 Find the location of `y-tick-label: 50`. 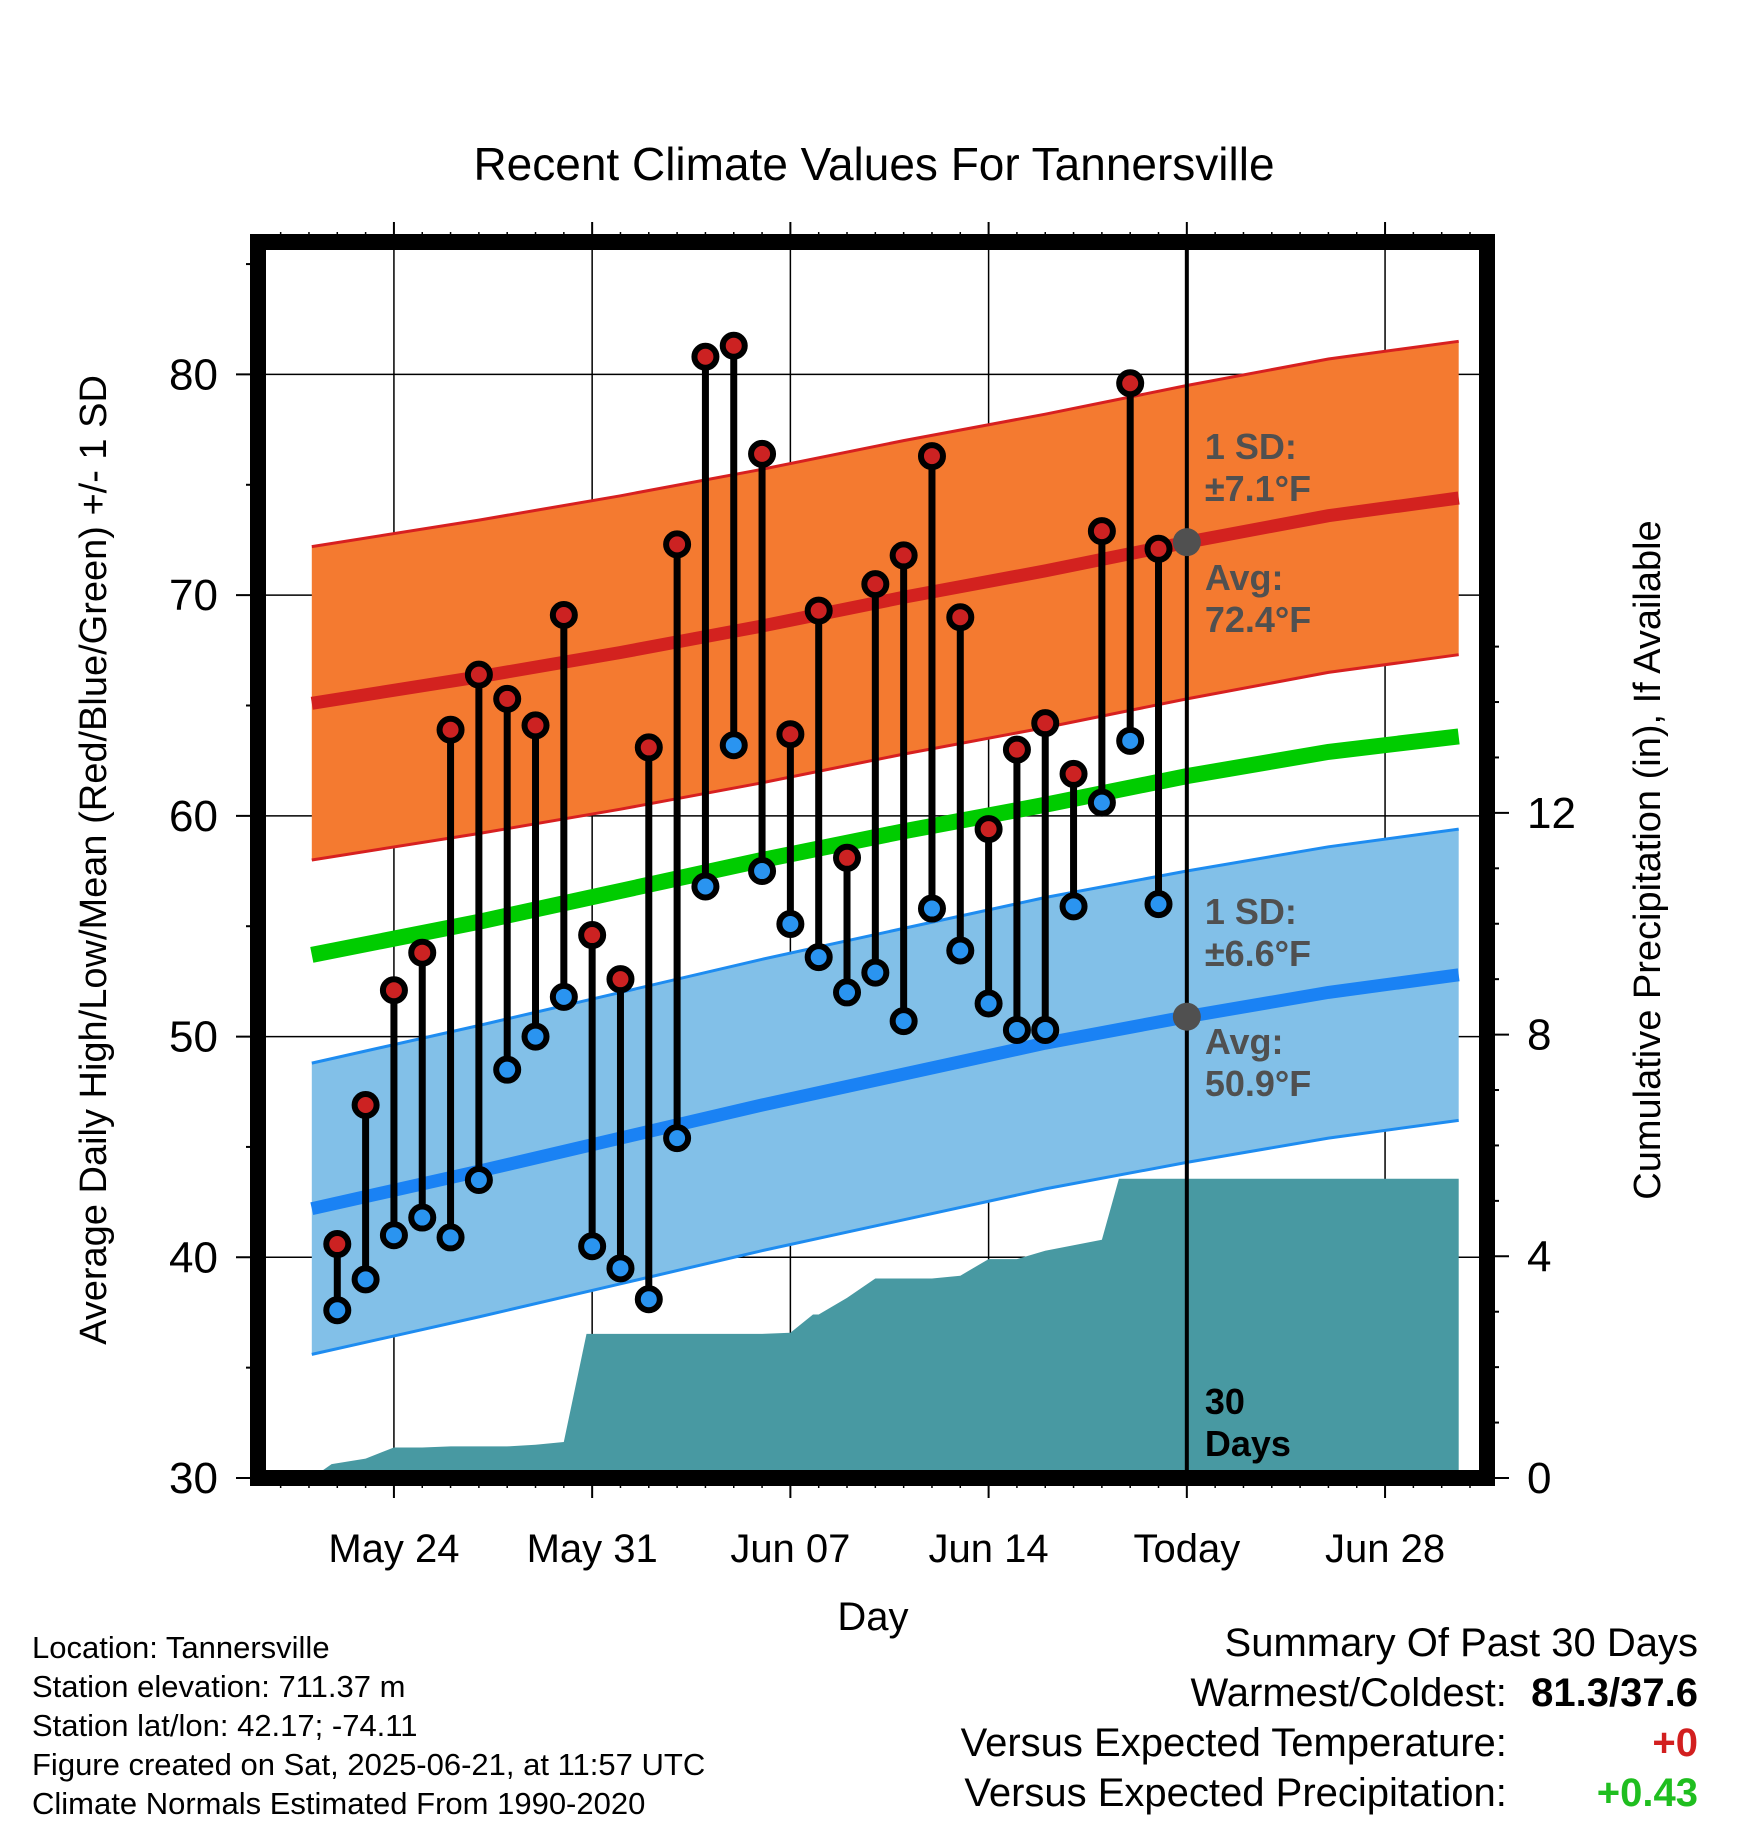

y-tick-label: 50 is located at coordinates (193, 1037).